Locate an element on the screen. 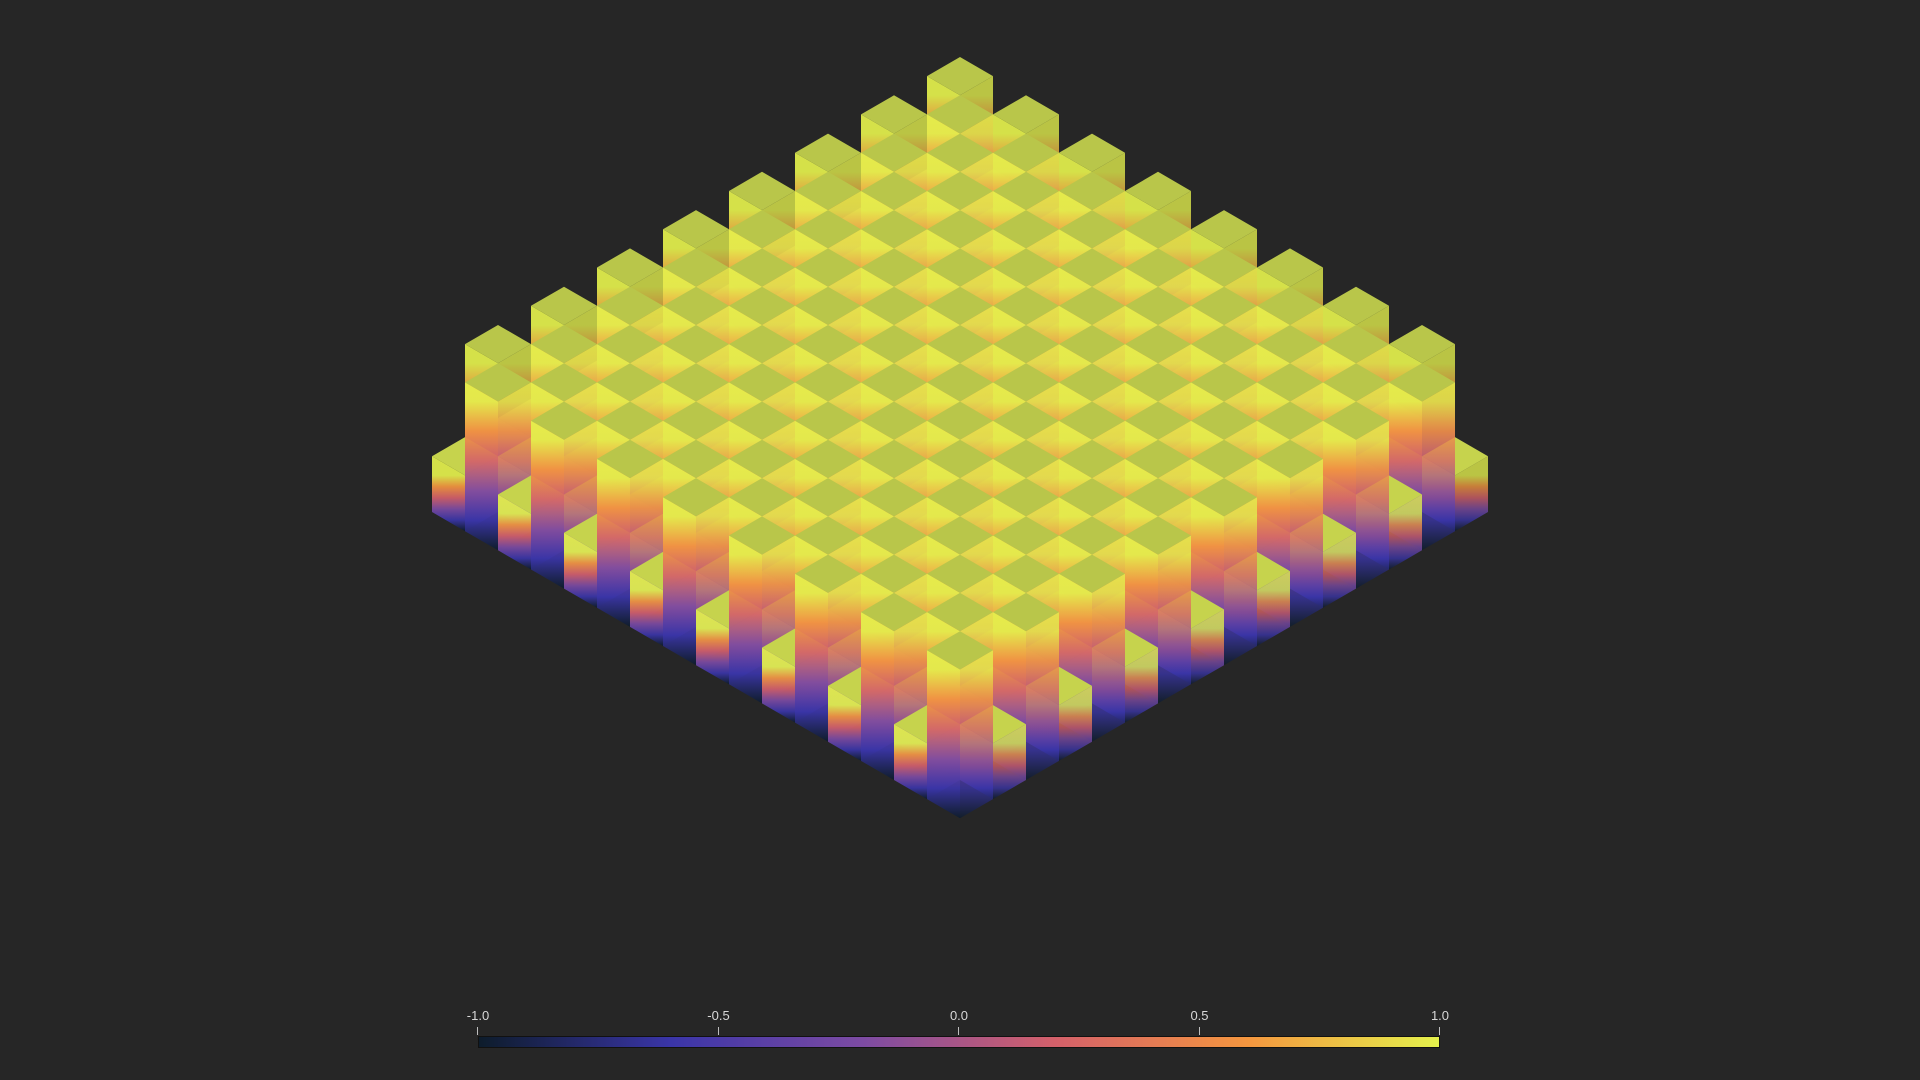  colorbar-tick: -0.5 is located at coordinates (719, 1021).